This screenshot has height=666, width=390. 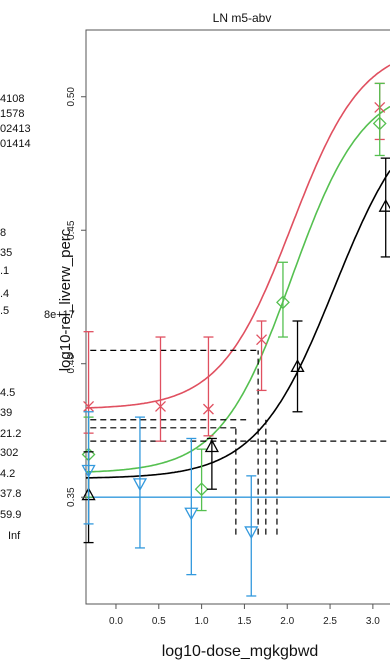 What do you see at coordinates (7, 393) in the screenshot?
I see `left-panel-value: 4.5` at bounding box center [7, 393].